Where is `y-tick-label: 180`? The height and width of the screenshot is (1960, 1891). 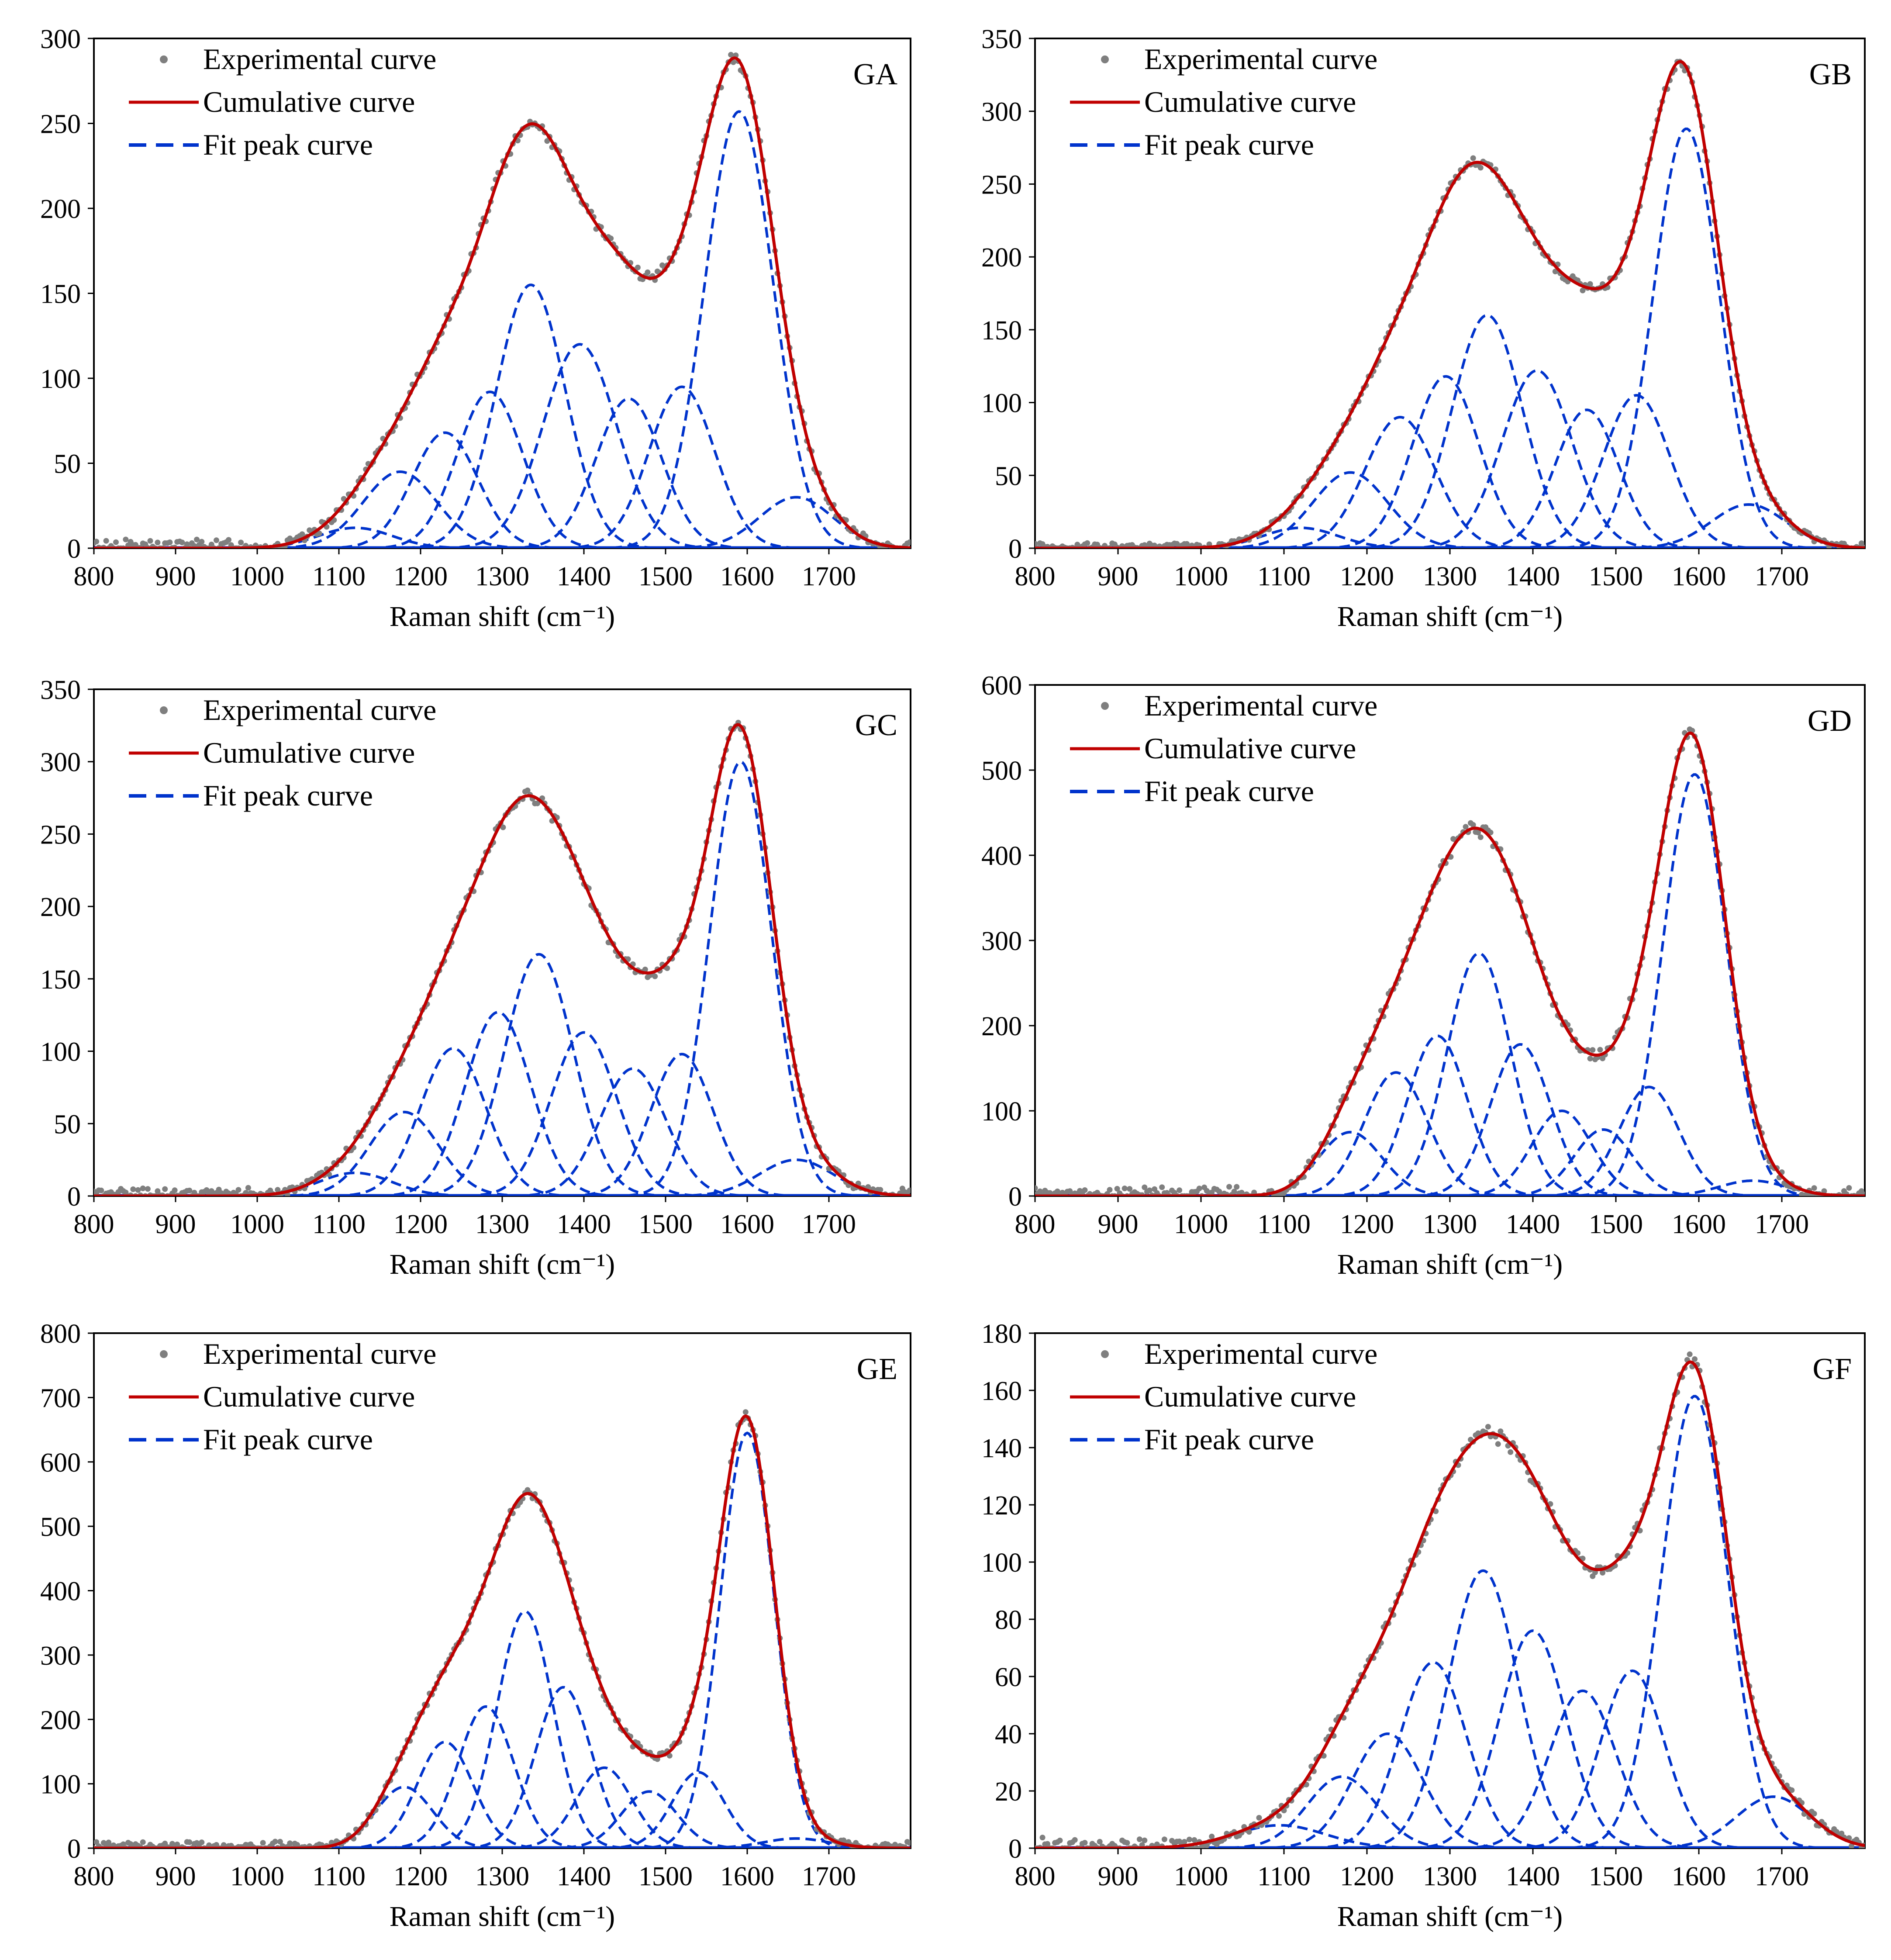
y-tick-label: 180 is located at coordinates (1002, 1334).